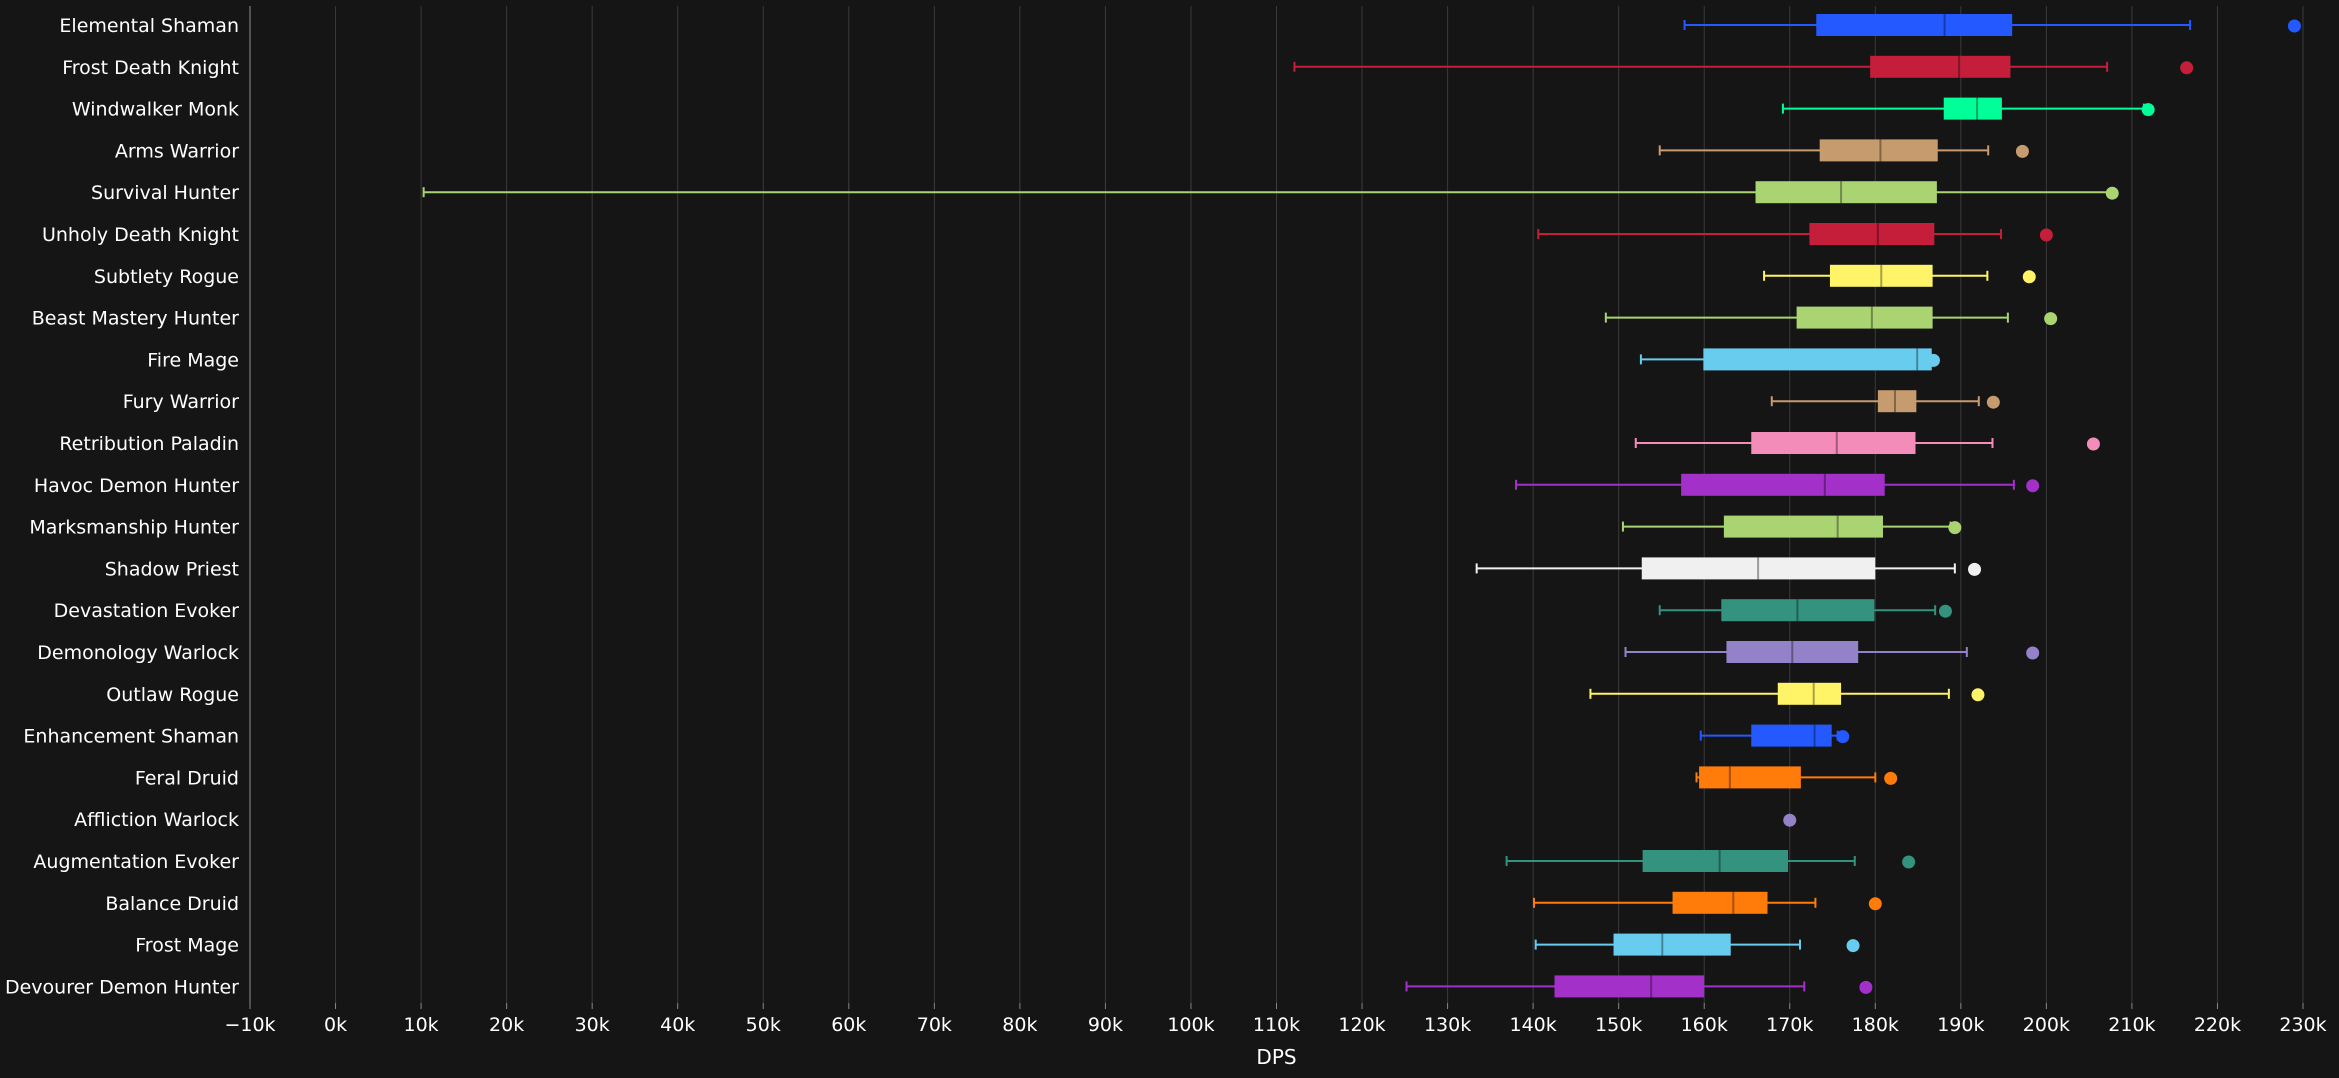  Describe the element at coordinates (997, 945) in the screenshot. I see `series-row: Frost Mage` at that location.